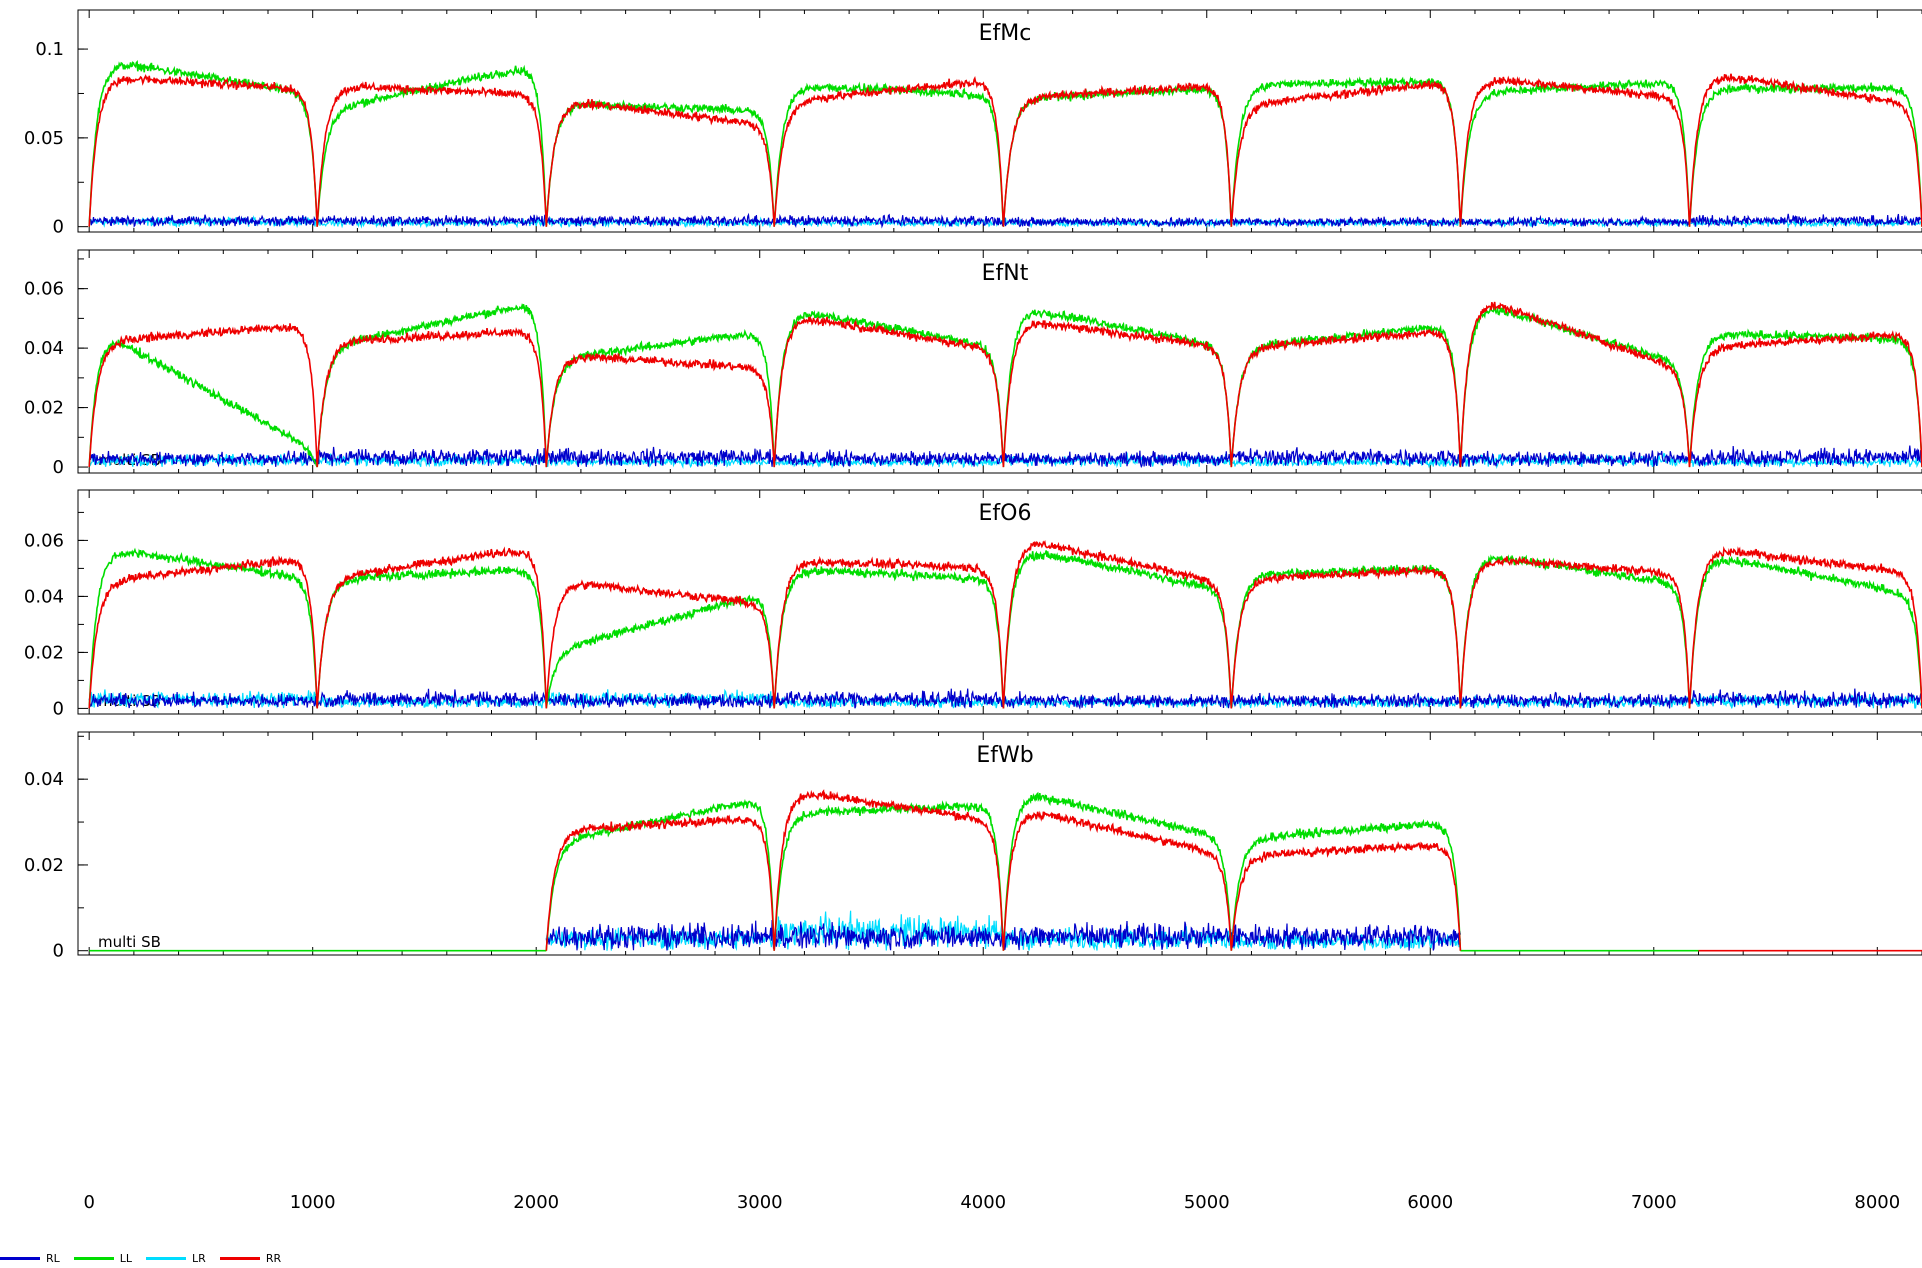  I want to click on legend-label-rl: RL, so click(53, 1258).